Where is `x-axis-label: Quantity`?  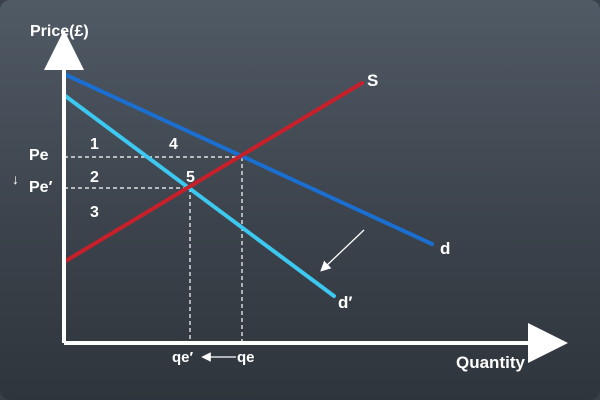 x-axis-label: Quantity is located at coordinates (490, 362).